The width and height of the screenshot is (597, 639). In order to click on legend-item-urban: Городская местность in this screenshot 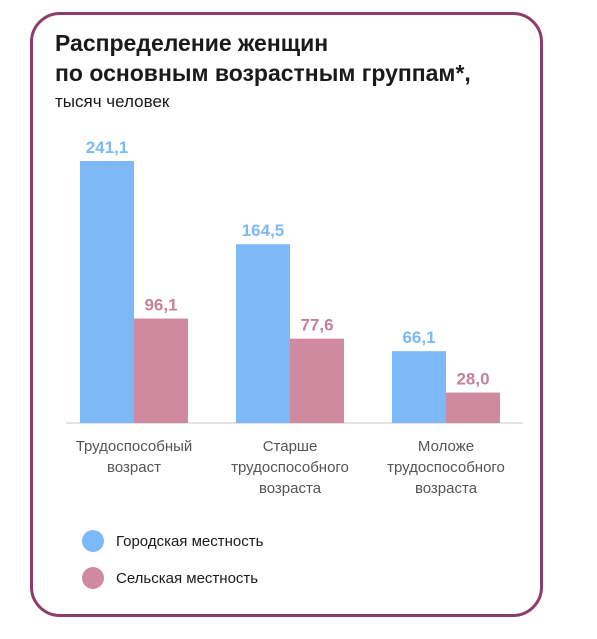, I will do `click(172, 541)`.